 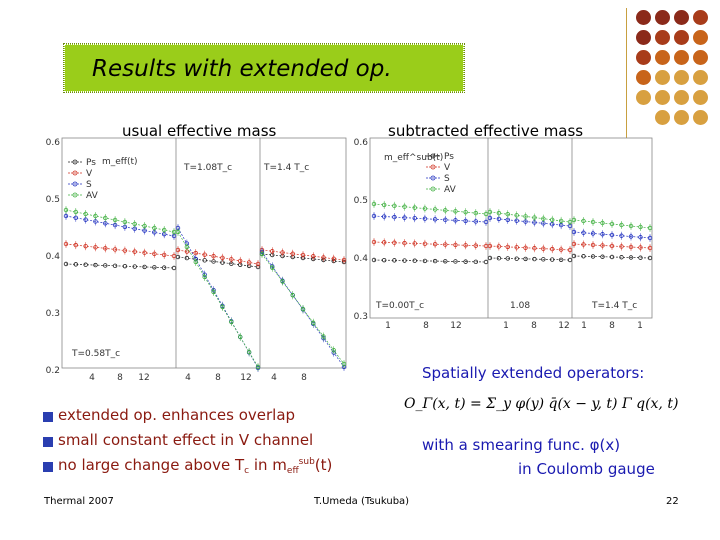 What do you see at coordinates (48, 417) in the screenshot?
I see `bullet-marker` at bounding box center [48, 417].